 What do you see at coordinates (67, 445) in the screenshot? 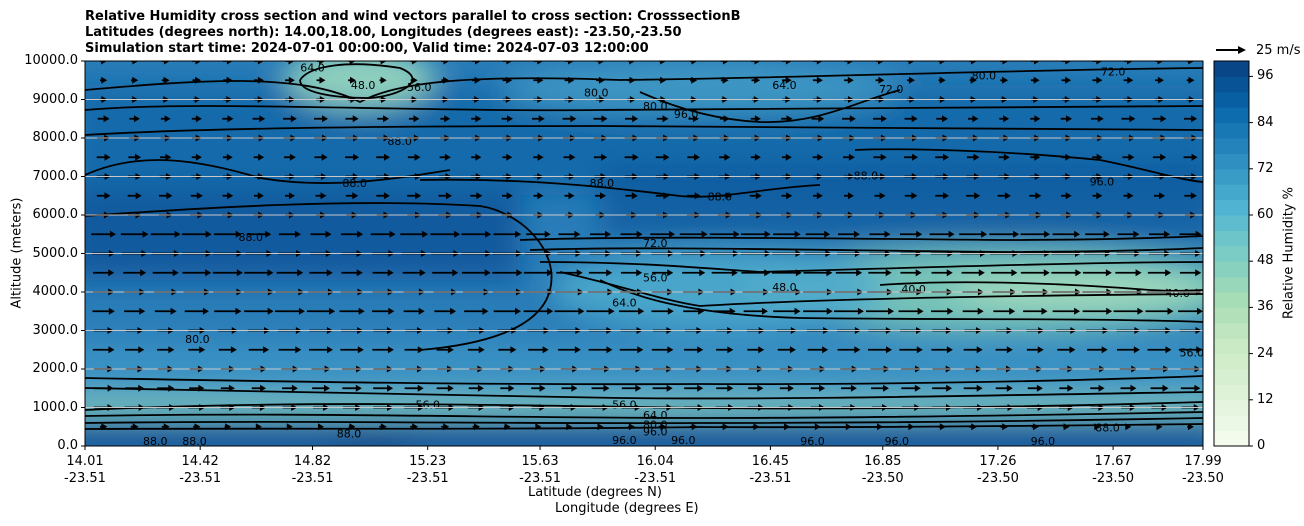
I see `y-tick-label: 0.0` at bounding box center [67, 445].